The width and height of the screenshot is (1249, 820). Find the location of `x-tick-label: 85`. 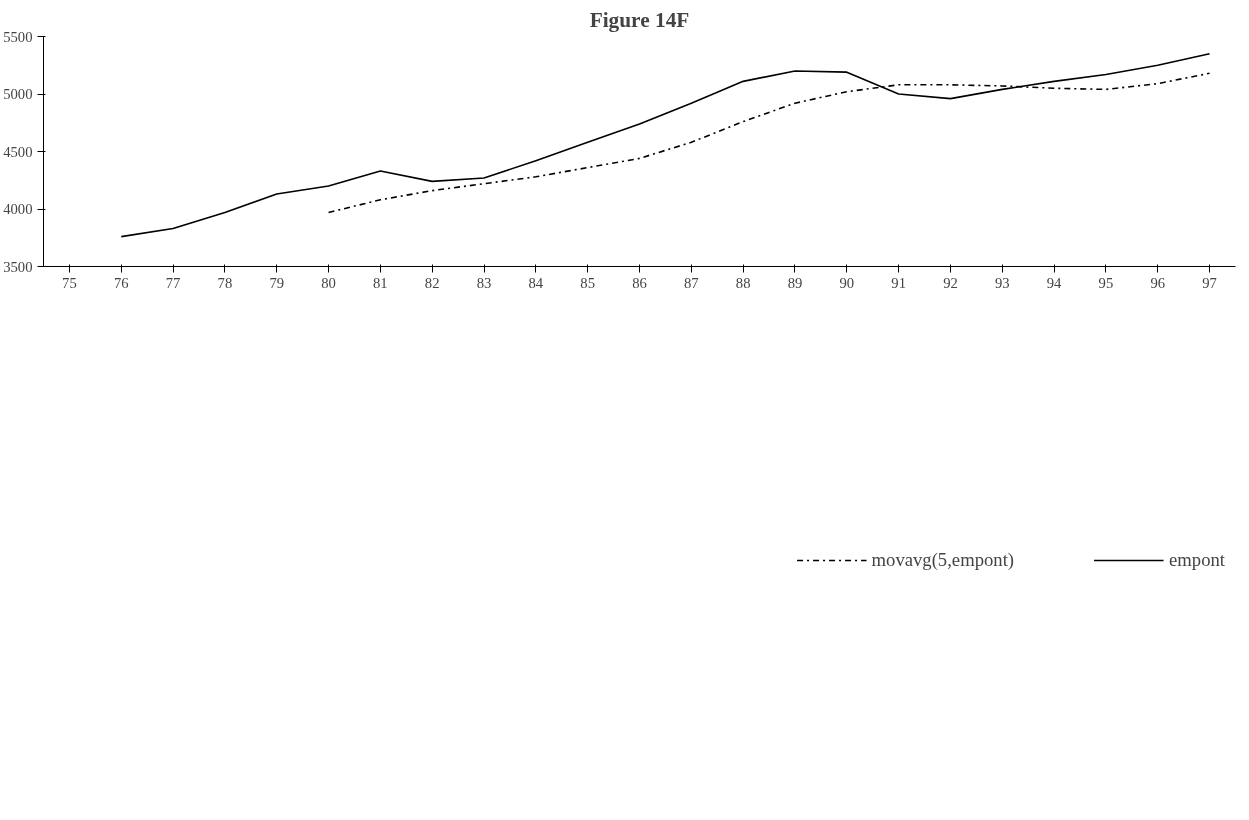

x-tick-label: 85 is located at coordinates (587, 282).